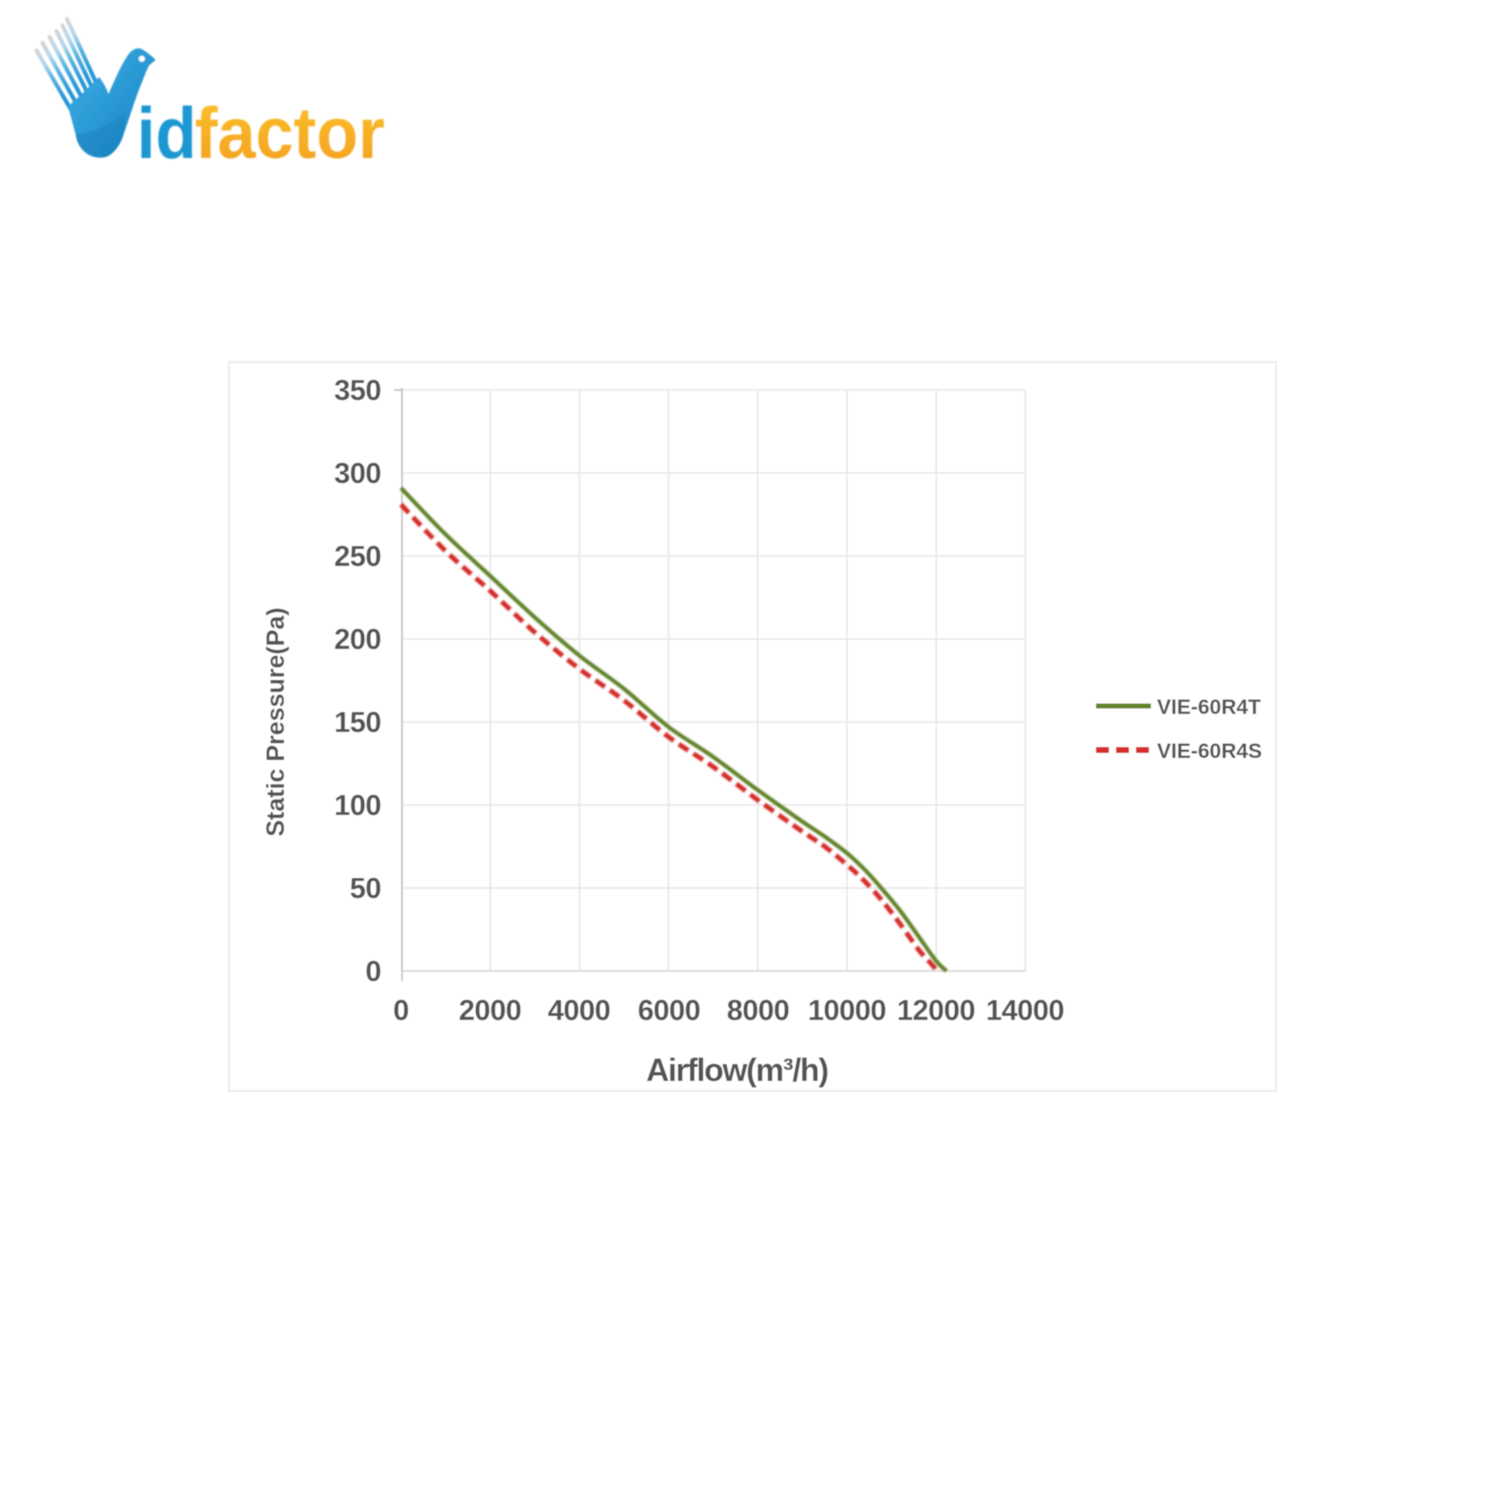 This screenshot has height=1500, width=1500. Describe the element at coordinates (167, 133) in the screenshot. I see `svg-text: id` at that location.